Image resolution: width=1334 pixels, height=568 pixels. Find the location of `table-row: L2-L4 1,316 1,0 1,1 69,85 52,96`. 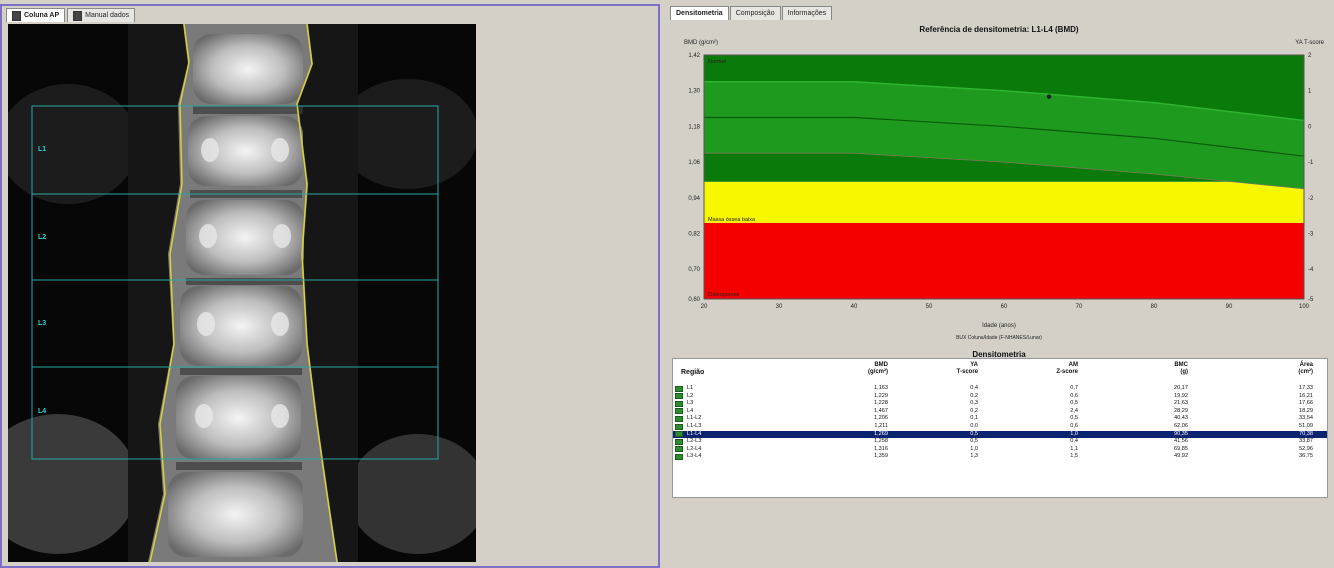

table-row: L2-L4 1,316 1,0 1,1 69,85 52,96 is located at coordinates (1000, 449).